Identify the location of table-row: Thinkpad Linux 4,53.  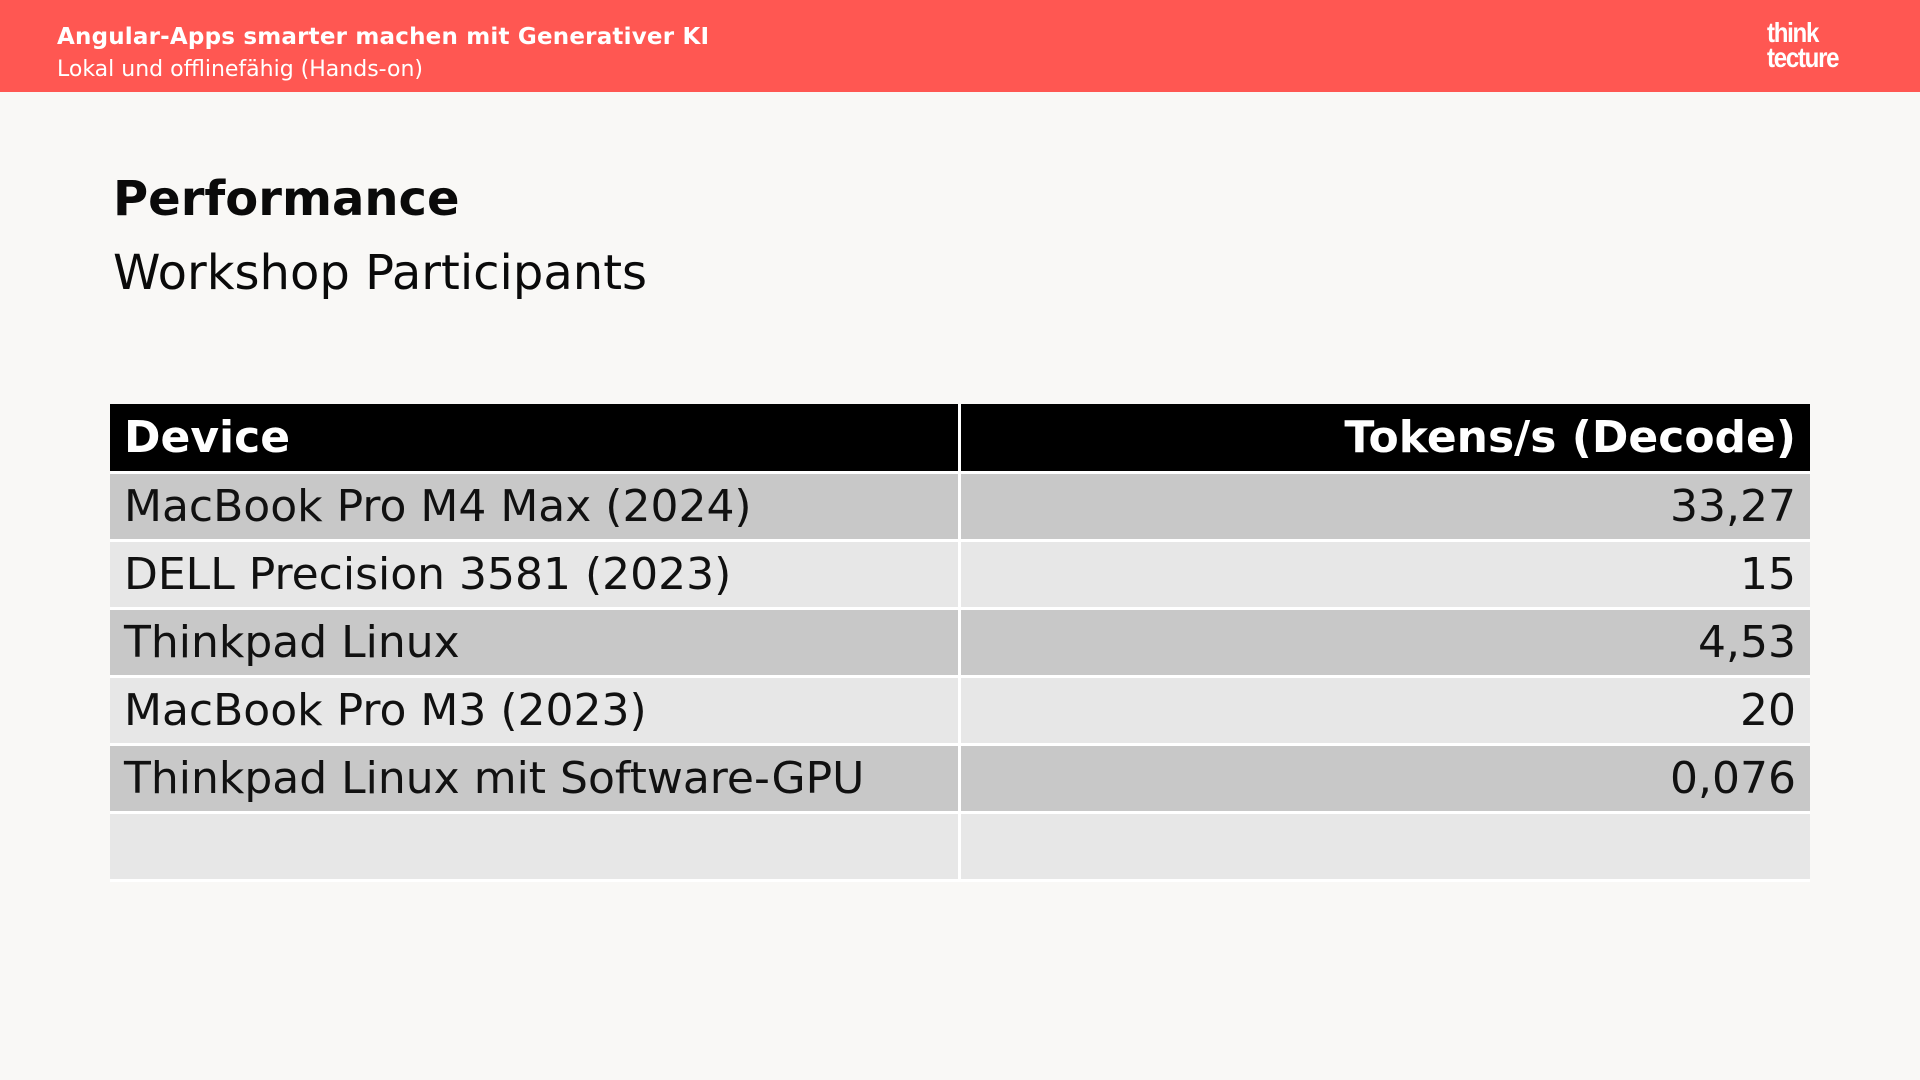
(960, 643).